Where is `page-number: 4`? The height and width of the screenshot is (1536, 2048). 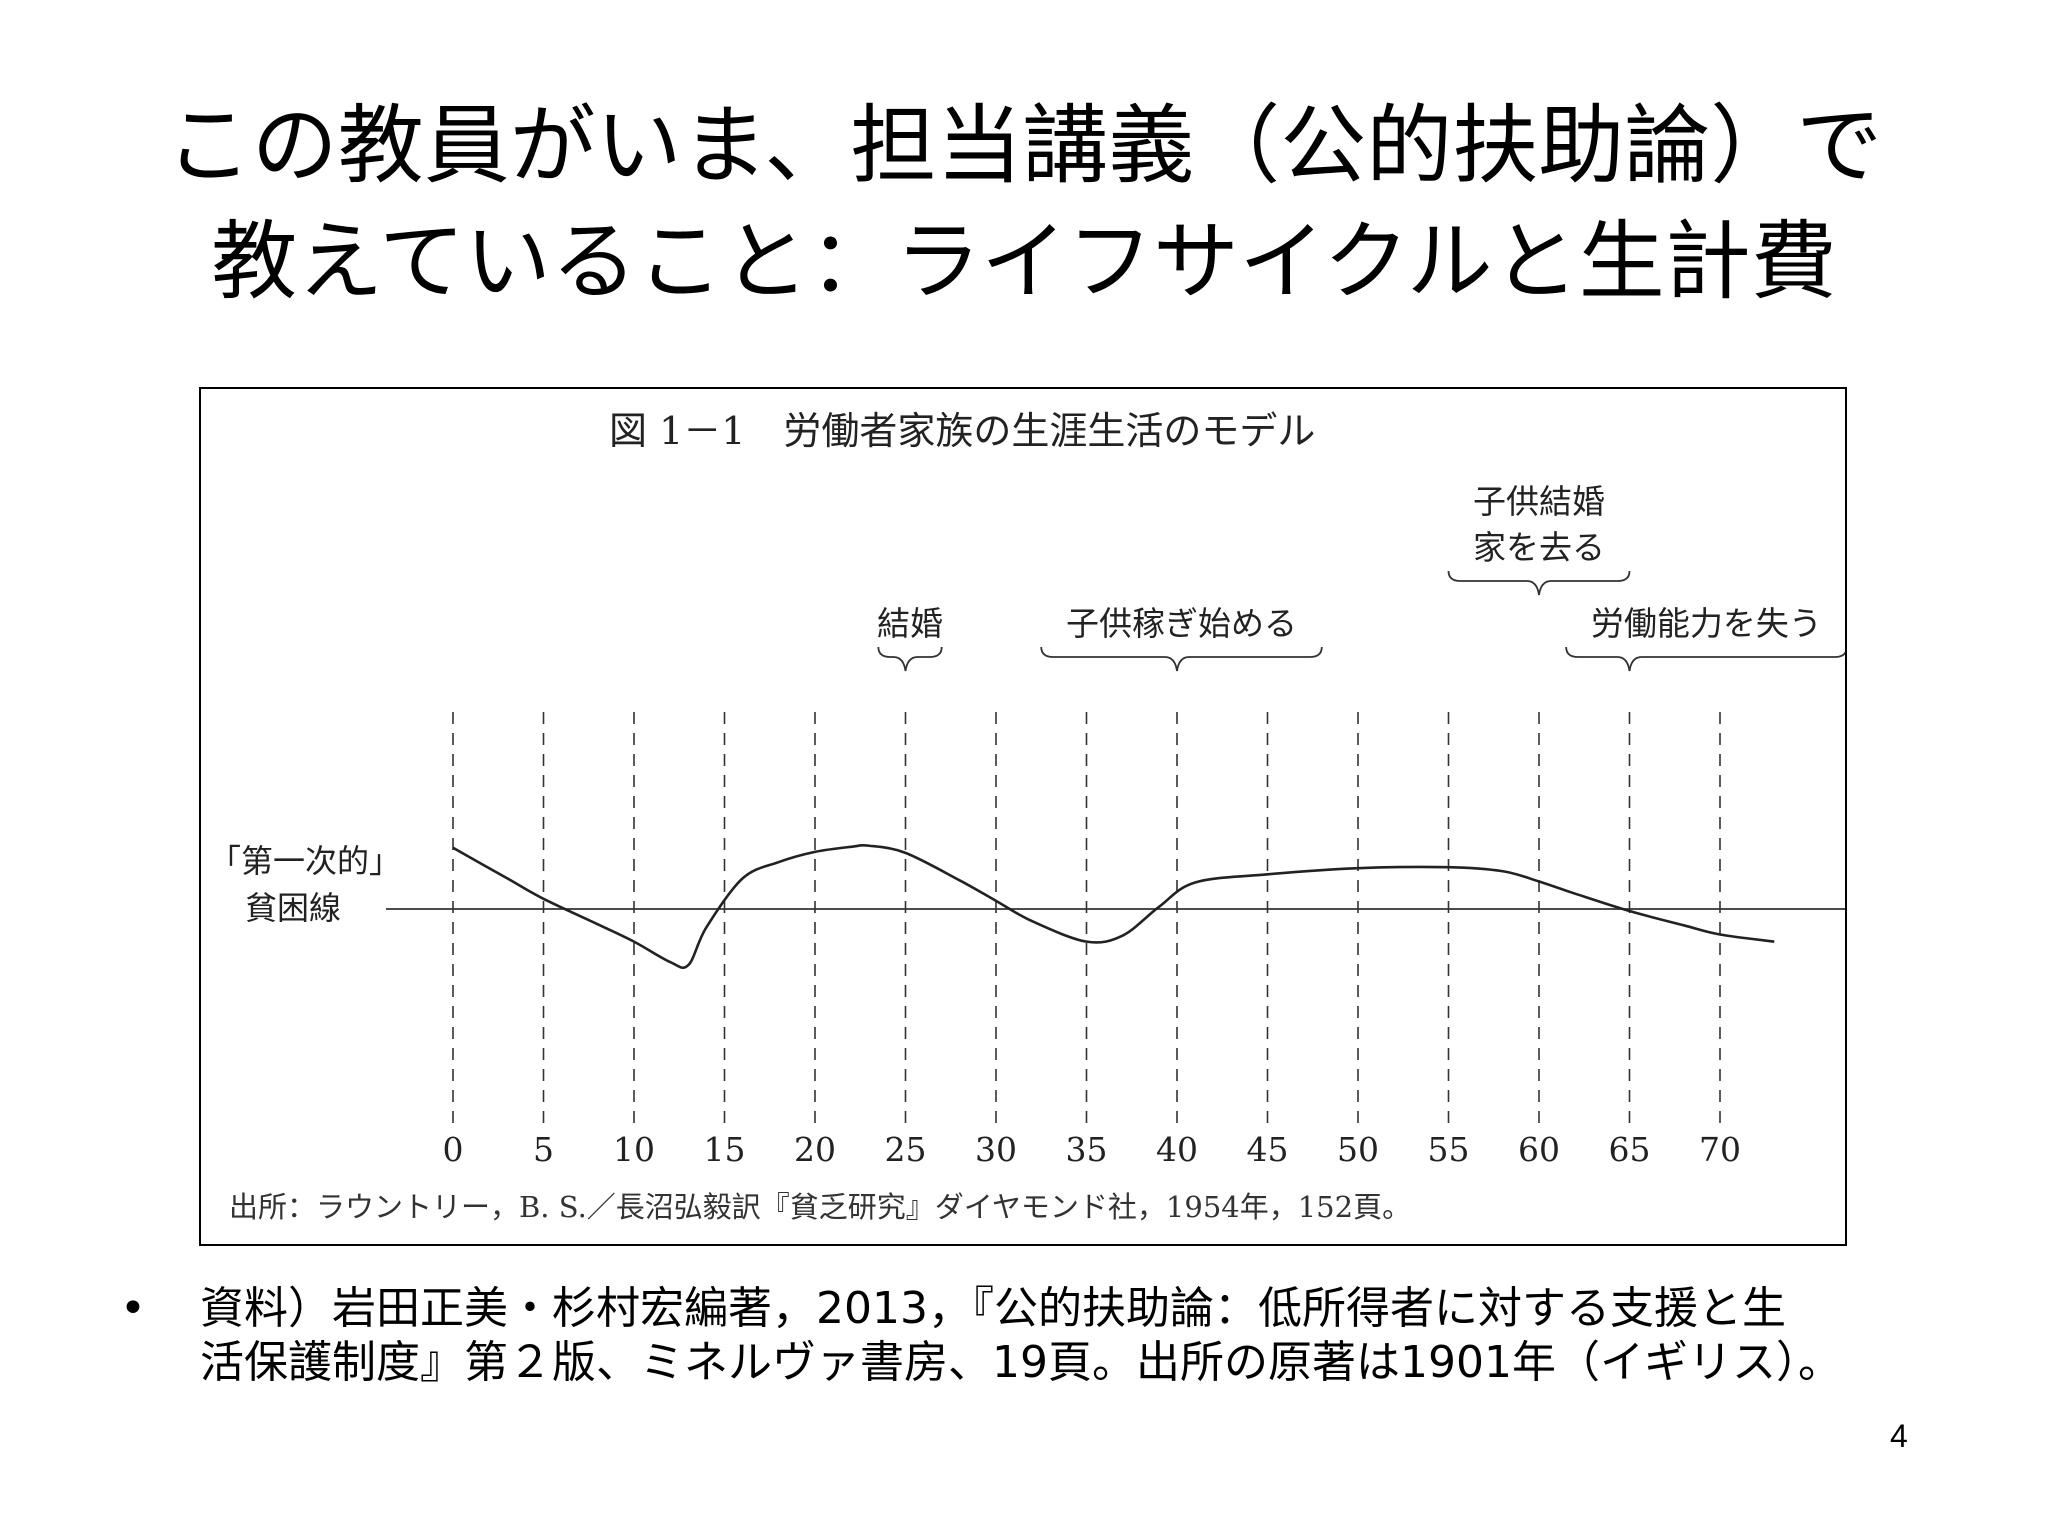 page-number: 4 is located at coordinates (1899, 1436).